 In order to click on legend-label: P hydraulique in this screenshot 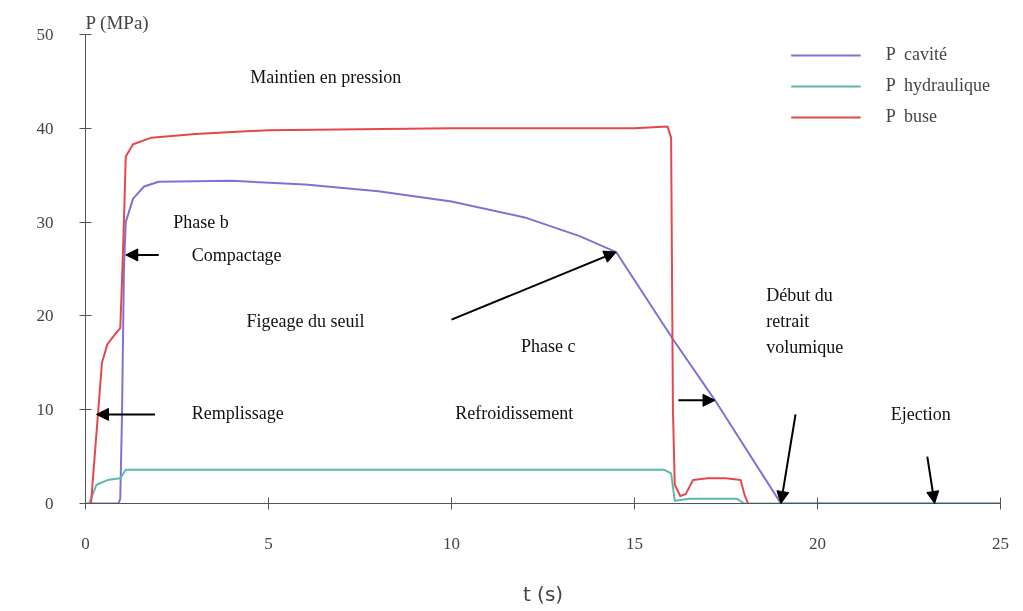, I will do `click(937, 85)`.